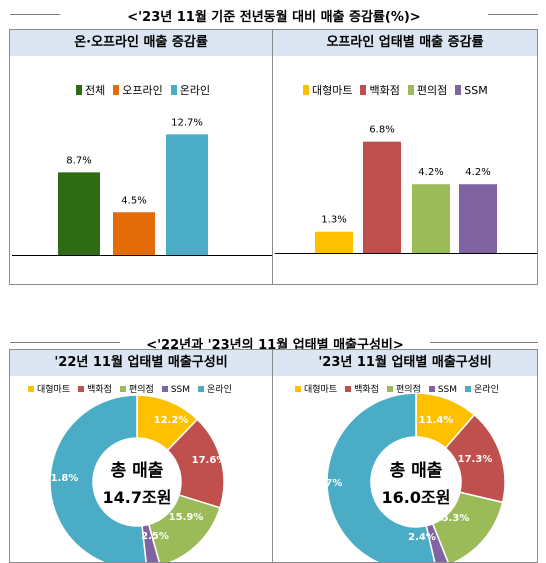 Image resolution: width=546 pixels, height=563 pixels. I want to click on legend-item-3-1: 백화점, so click(362, 388).